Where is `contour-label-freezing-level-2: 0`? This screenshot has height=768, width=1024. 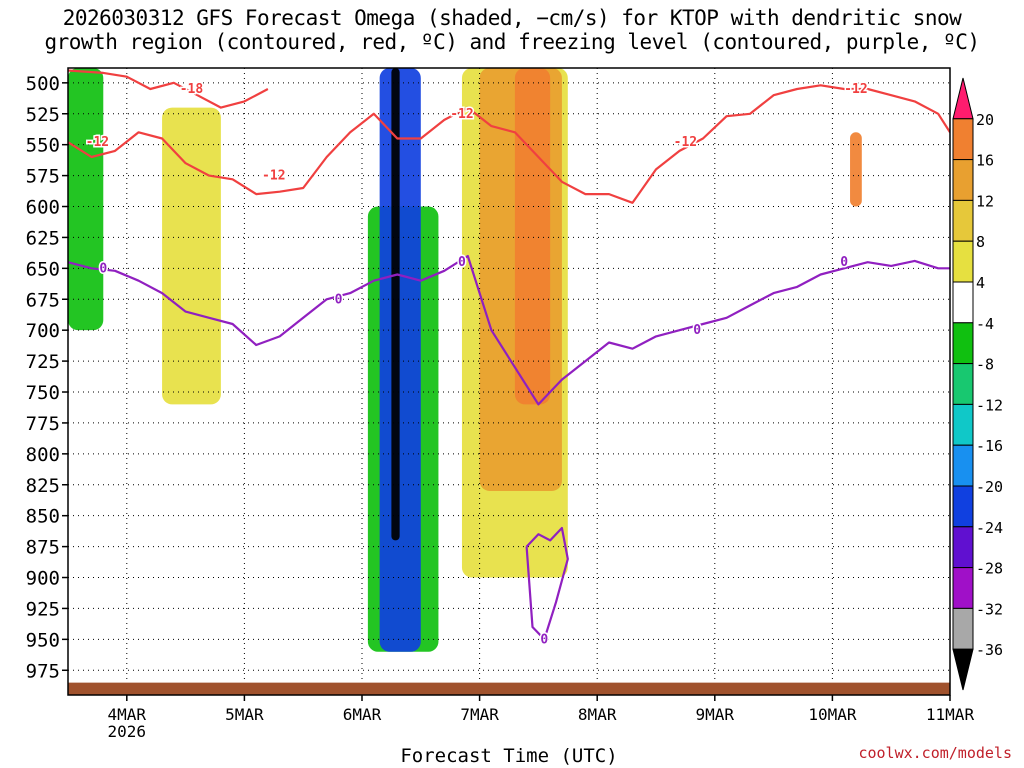 contour-label-freezing-level-2: 0 is located at coordinates (462, 262).